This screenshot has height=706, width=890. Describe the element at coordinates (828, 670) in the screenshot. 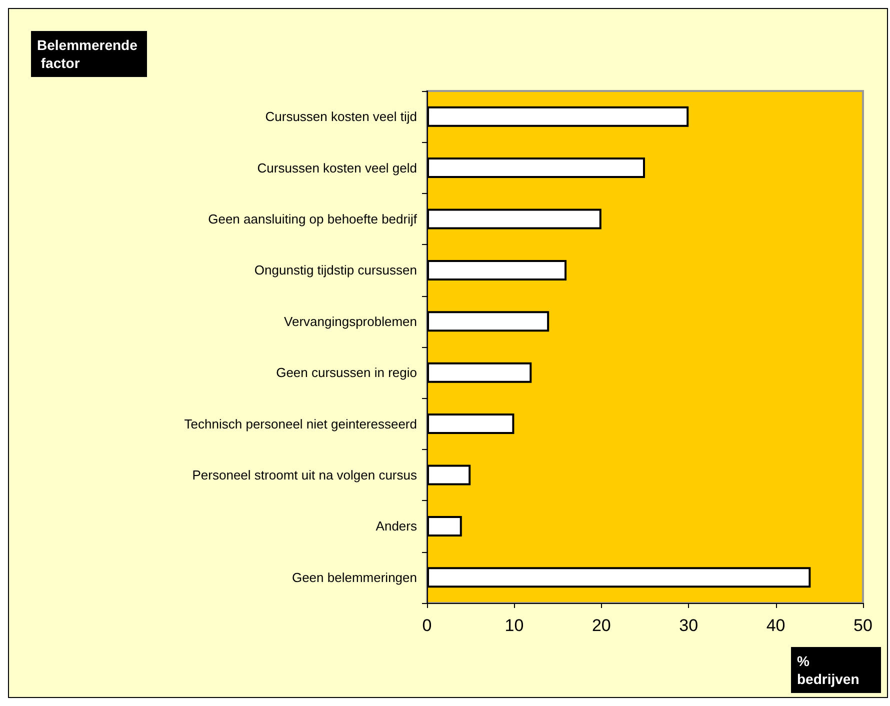

I see `x-axis-title: % bedrijven` at that location.